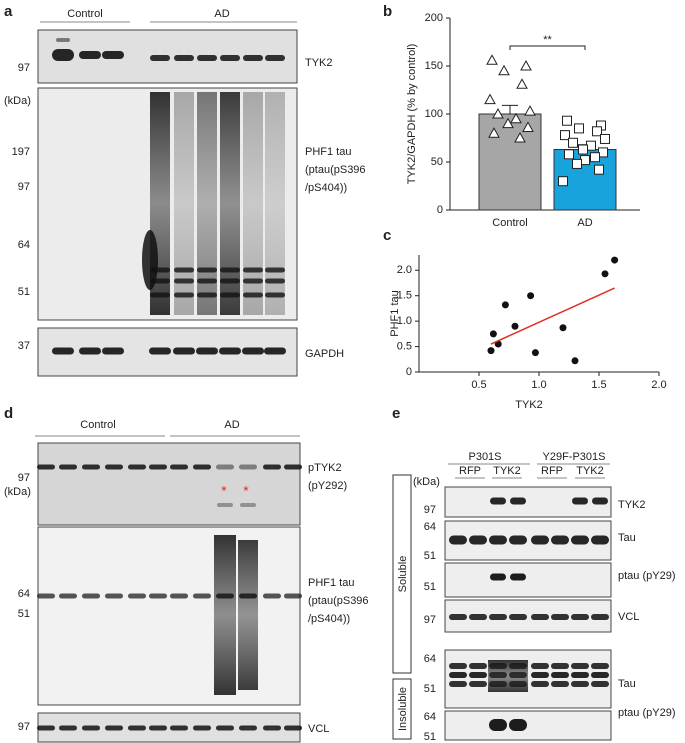  What do you see at coordinates (409, 372) in the screenshot?
I see `y-tick-label: 0` at bounding box center [409, 372].